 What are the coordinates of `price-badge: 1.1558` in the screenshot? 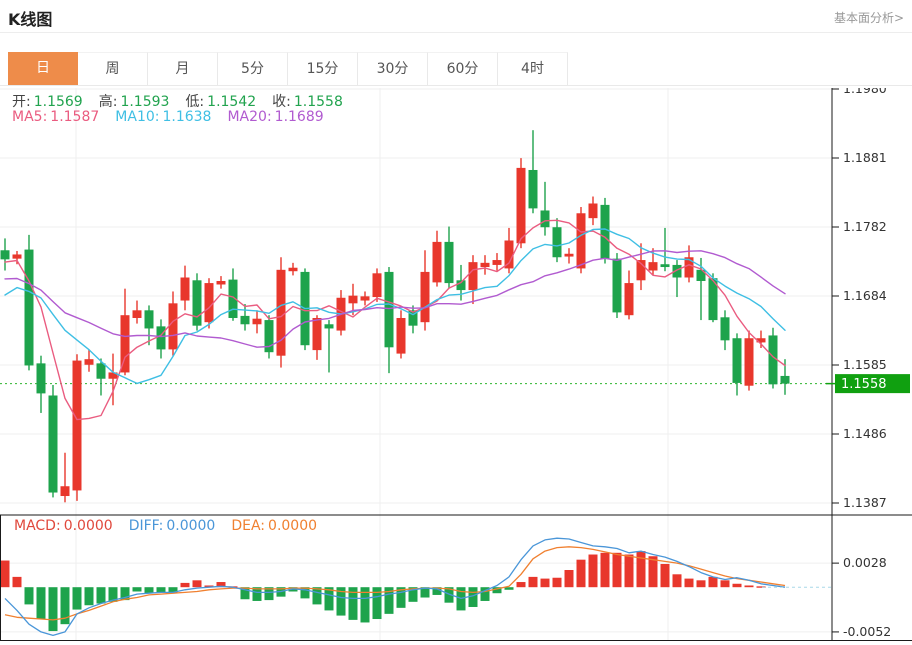 It's located at (868, 384).